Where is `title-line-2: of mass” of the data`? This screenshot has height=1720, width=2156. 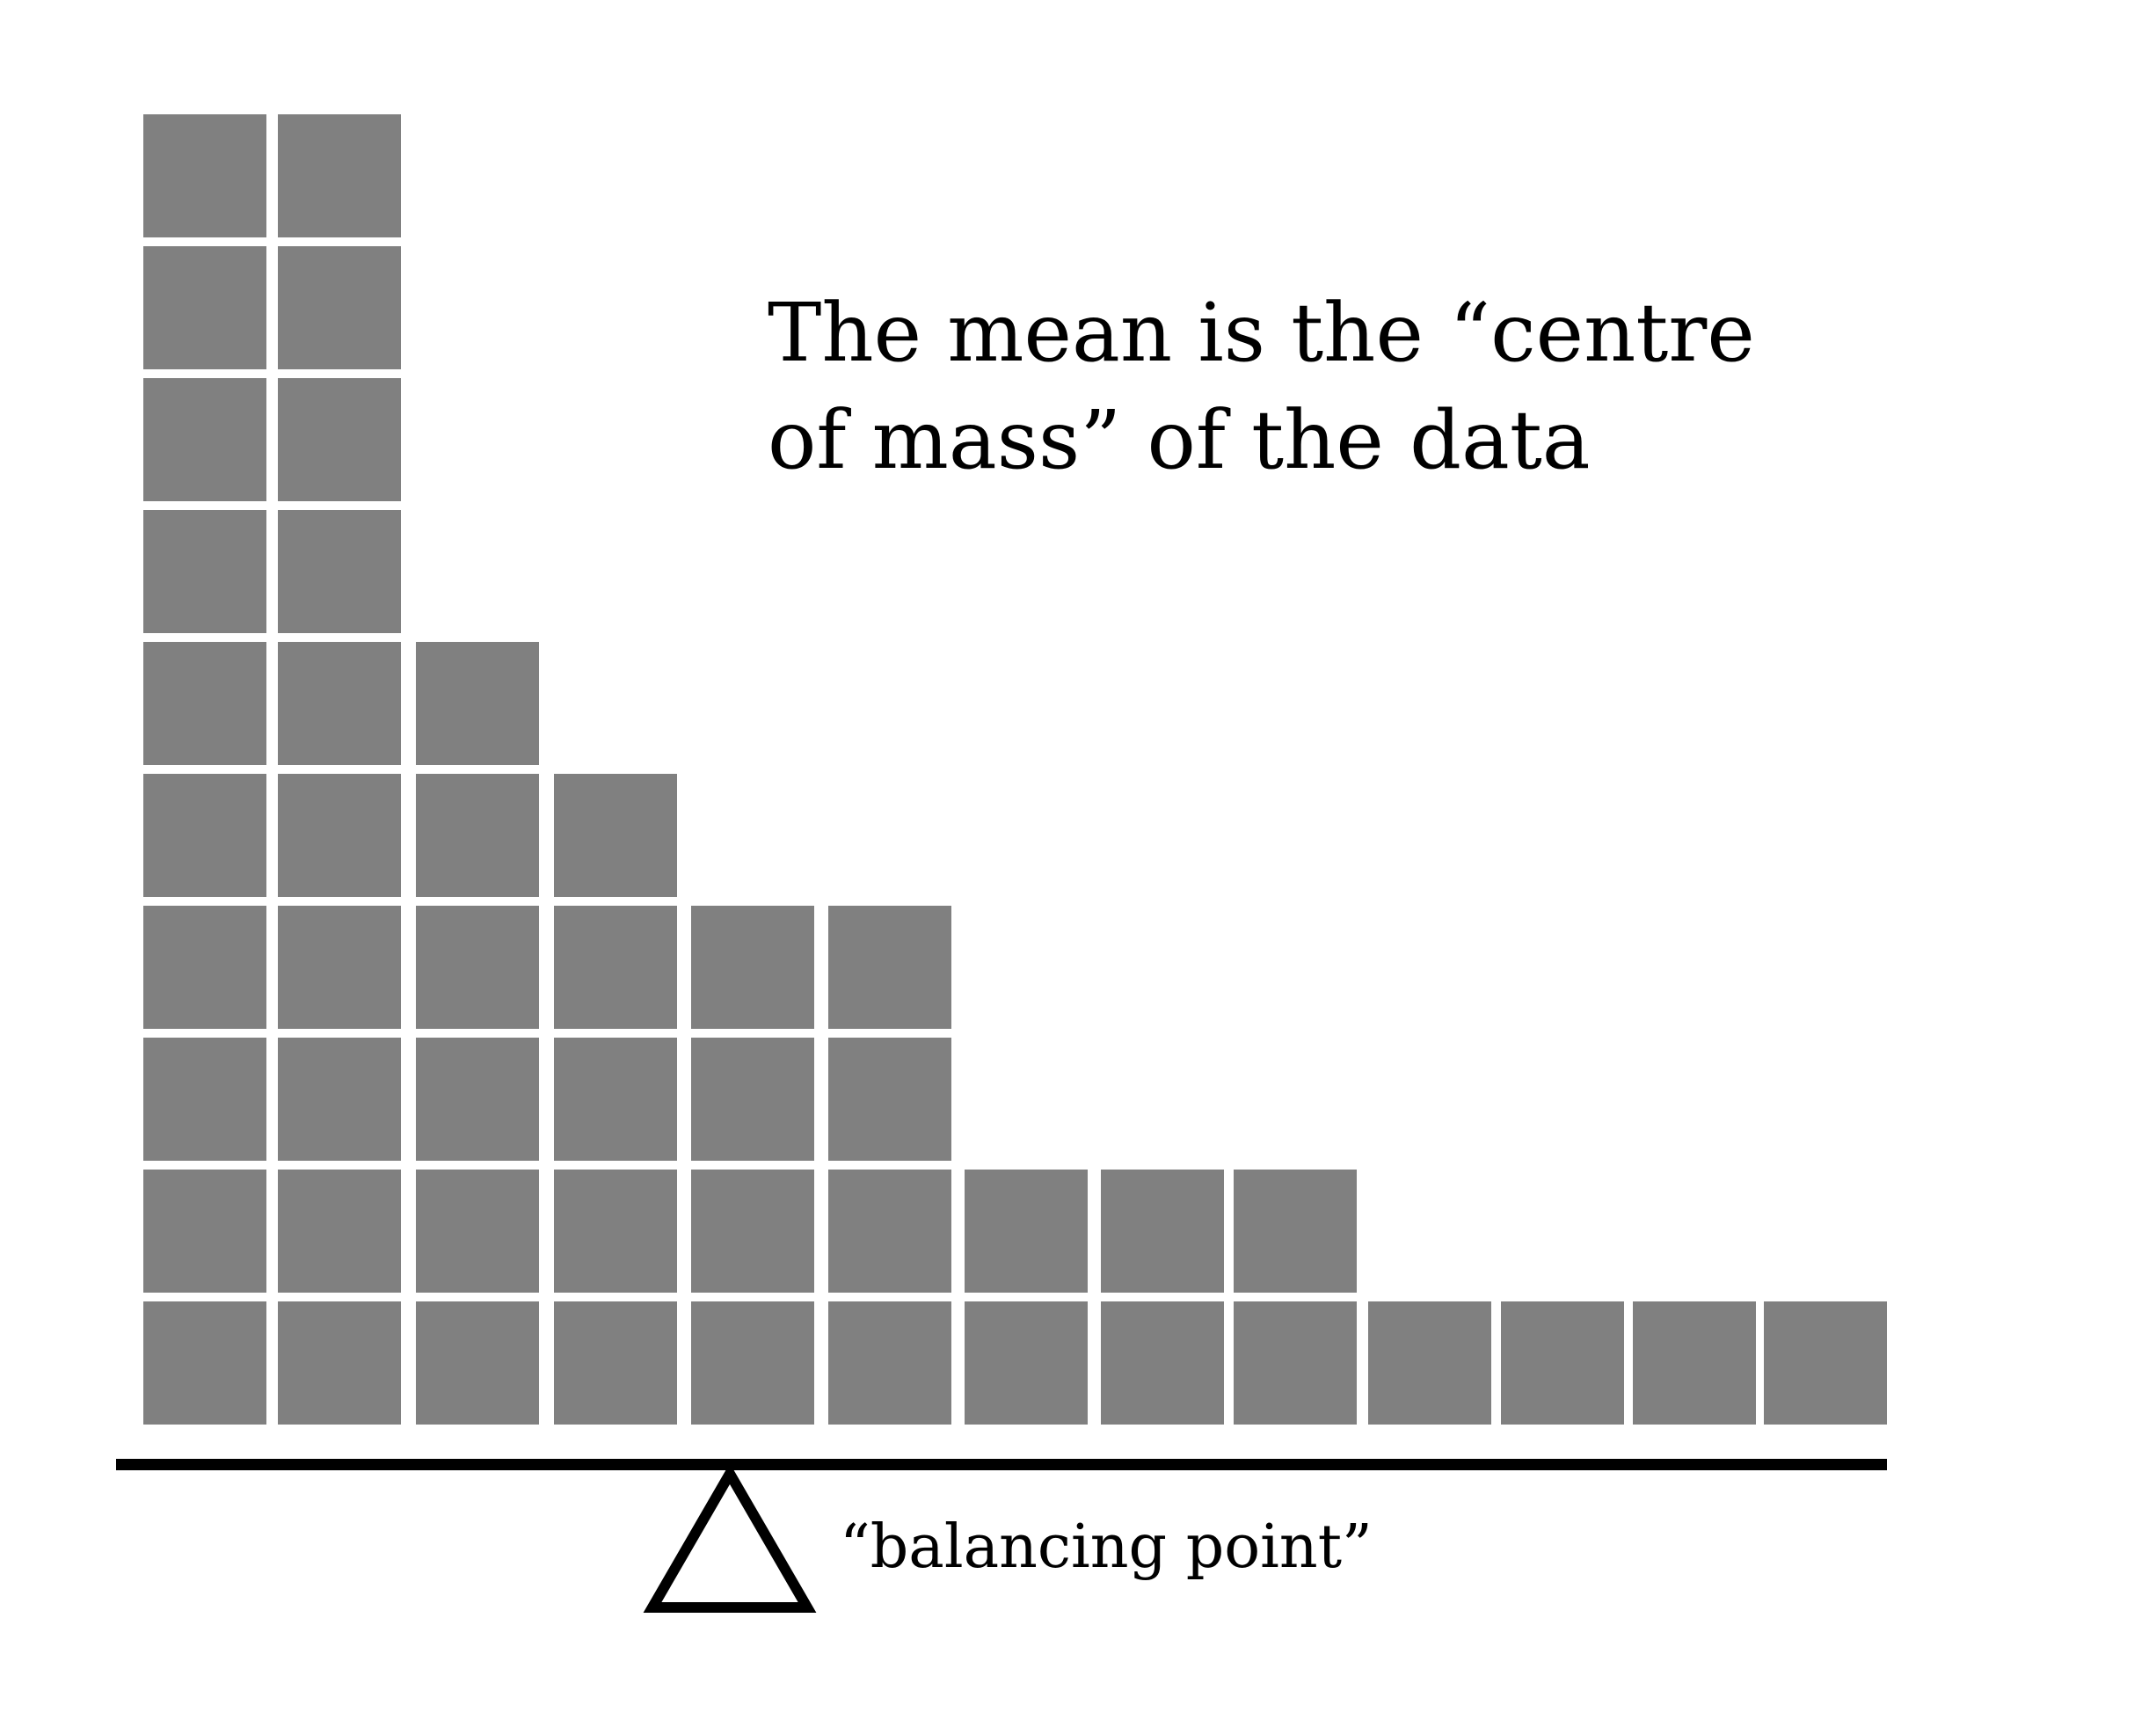 title-line-2: of mass” of the data is located at coordinates (1179, 440).